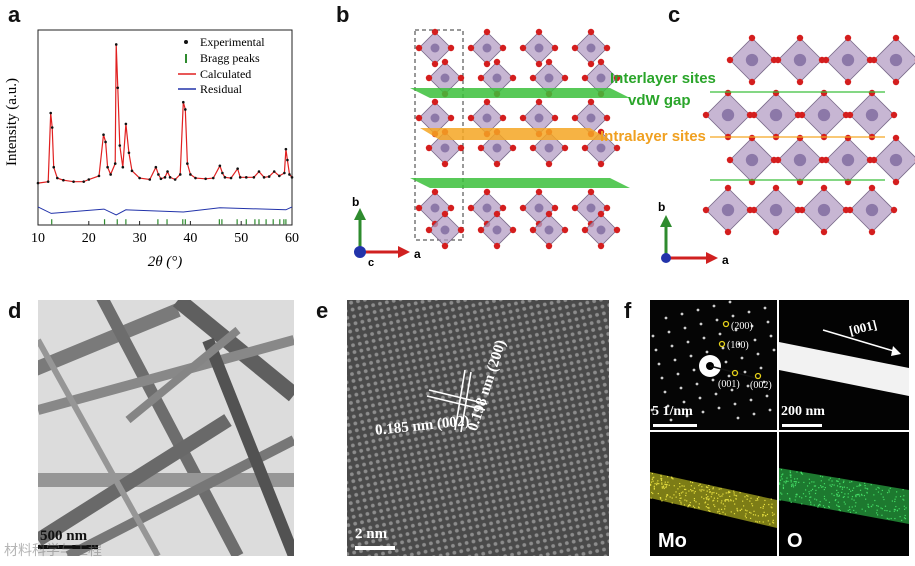 The image size is (915, 566). What do you see at coordinates (190, 238) in the screenshot?
I see `x-tick-label: 40` at bounding box center [190, 238].